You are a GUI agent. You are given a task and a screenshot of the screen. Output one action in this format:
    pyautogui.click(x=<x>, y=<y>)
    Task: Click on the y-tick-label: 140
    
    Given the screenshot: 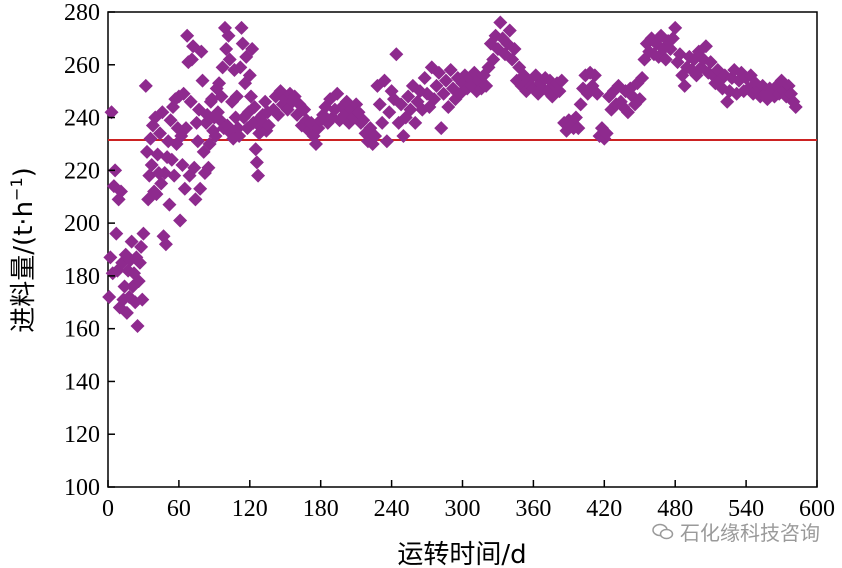 What is the action you would take?
    pyautogui.click(x=82, y=382)
    